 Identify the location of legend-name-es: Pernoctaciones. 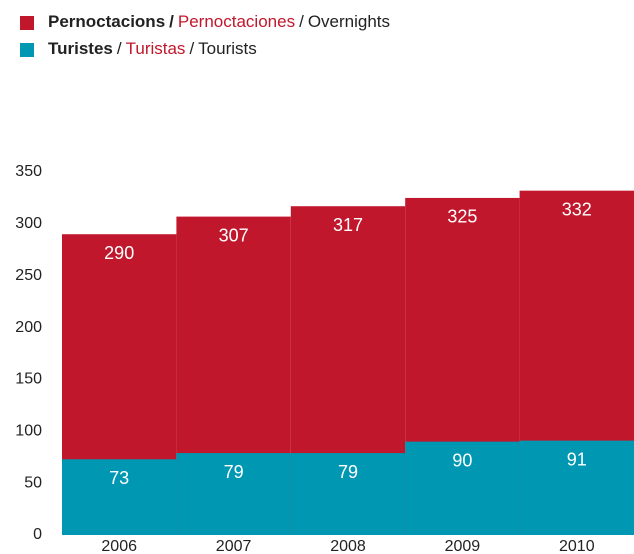
(236, 21).